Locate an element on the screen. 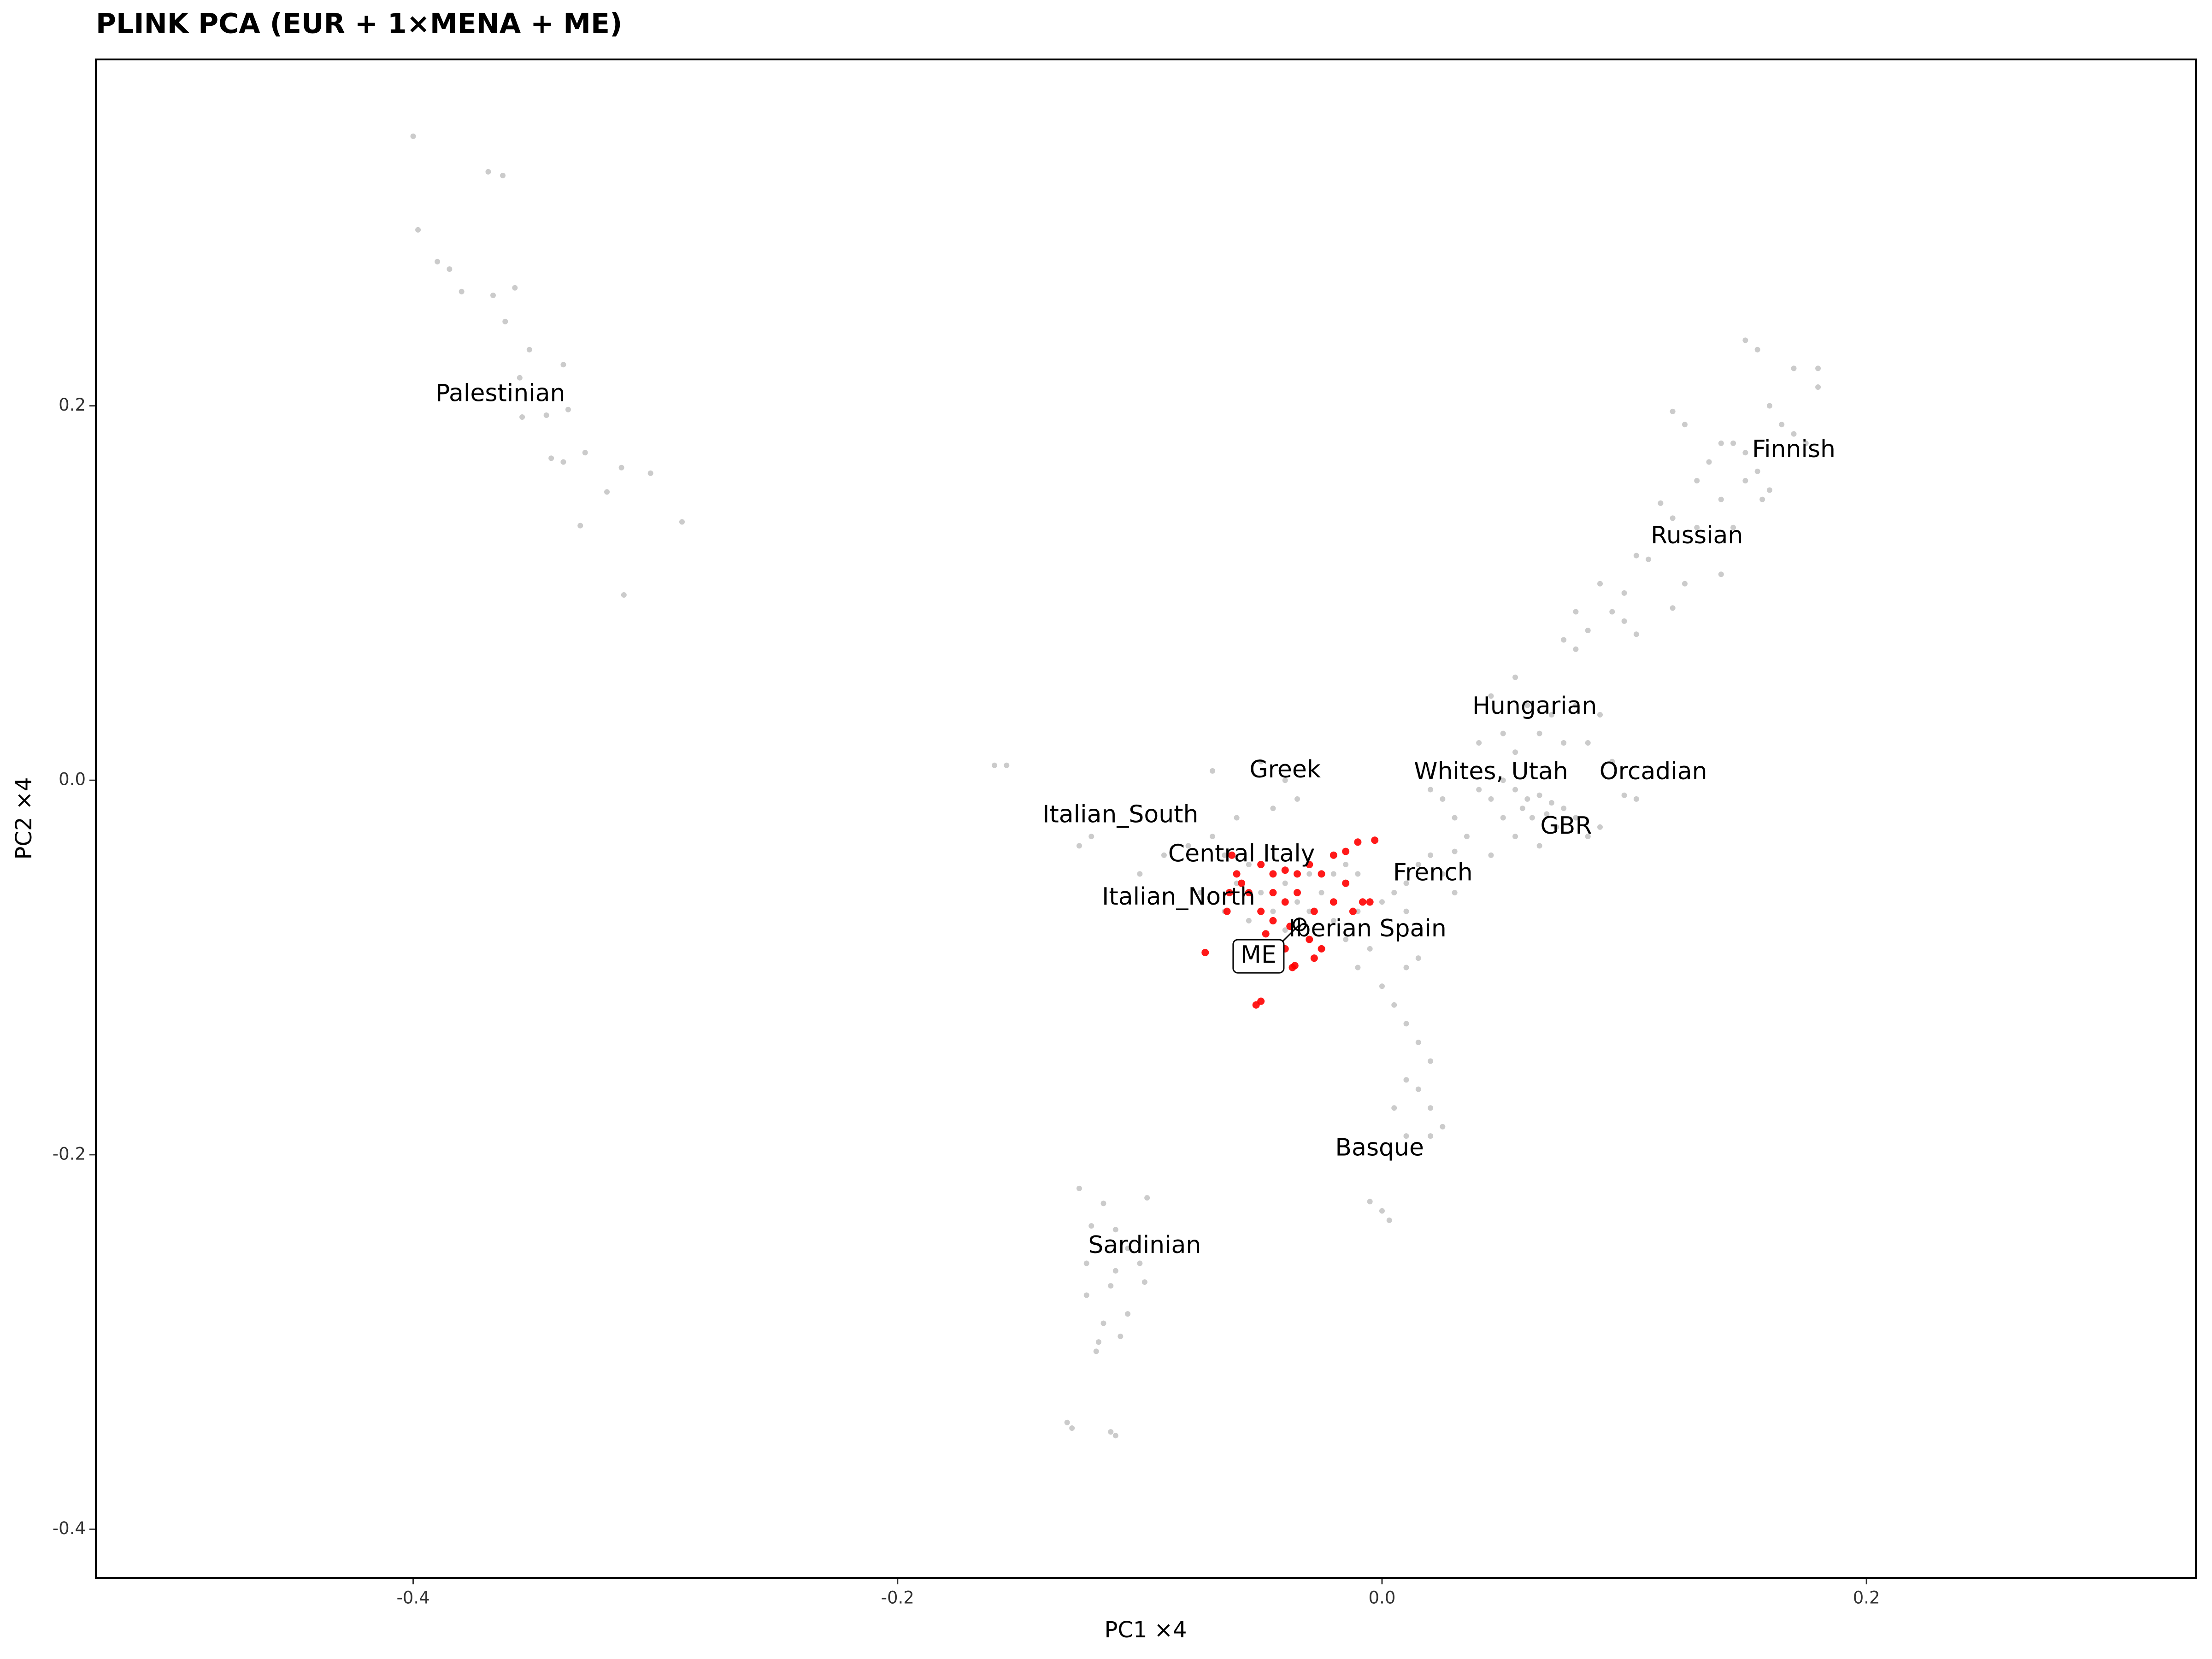  population-label: Basque is located at coordinates (1379, 1148).